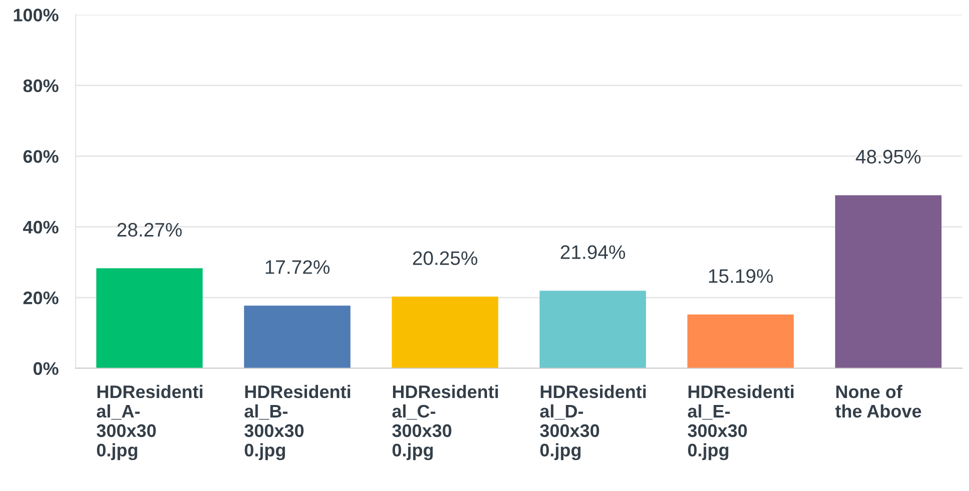 This screenshot has height=491, width=969. What do you see at coordinates (40, 85) in the screenshot?
I see `y-tick-label: 80%` at bounding box center [40, 85].